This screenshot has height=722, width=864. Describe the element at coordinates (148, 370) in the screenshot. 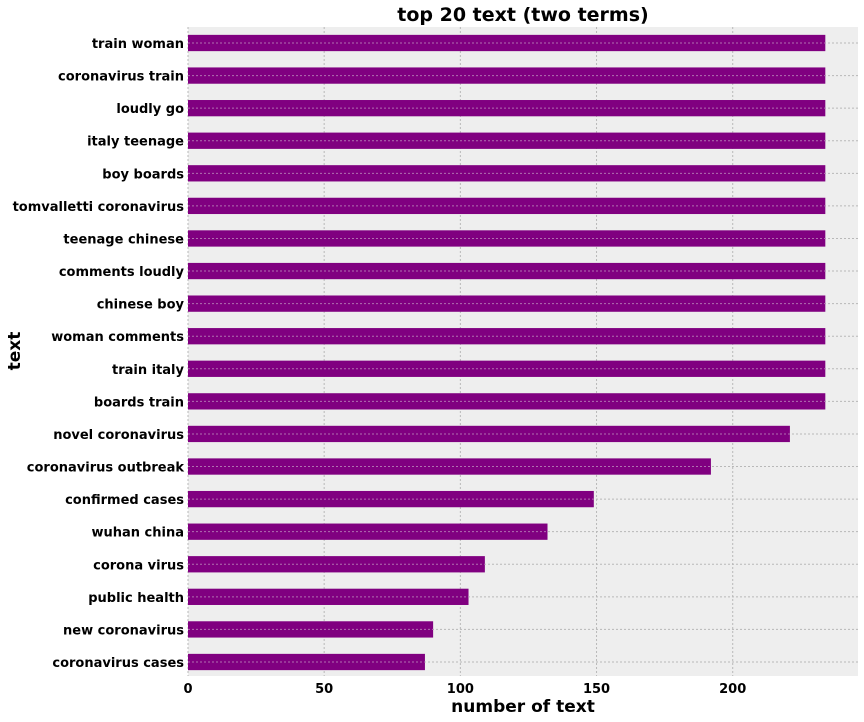

I see `y-tick-label: train italy` at that location.